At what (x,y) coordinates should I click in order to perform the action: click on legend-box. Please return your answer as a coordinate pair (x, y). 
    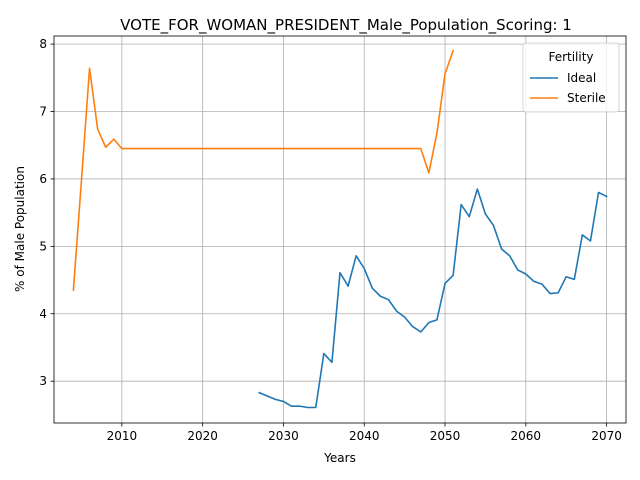
    Looking at the image, I should click on (571, 77).